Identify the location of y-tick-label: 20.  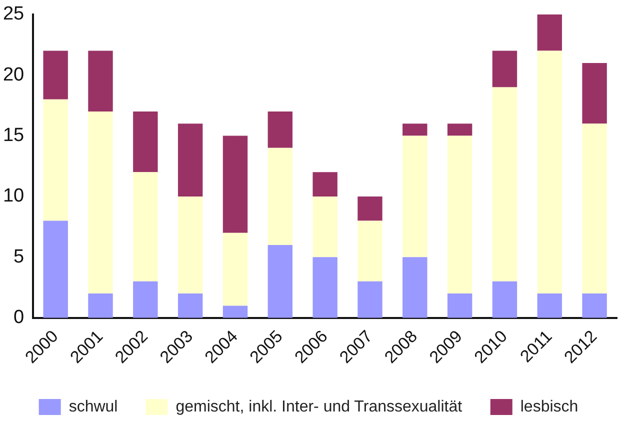
(13, 75).